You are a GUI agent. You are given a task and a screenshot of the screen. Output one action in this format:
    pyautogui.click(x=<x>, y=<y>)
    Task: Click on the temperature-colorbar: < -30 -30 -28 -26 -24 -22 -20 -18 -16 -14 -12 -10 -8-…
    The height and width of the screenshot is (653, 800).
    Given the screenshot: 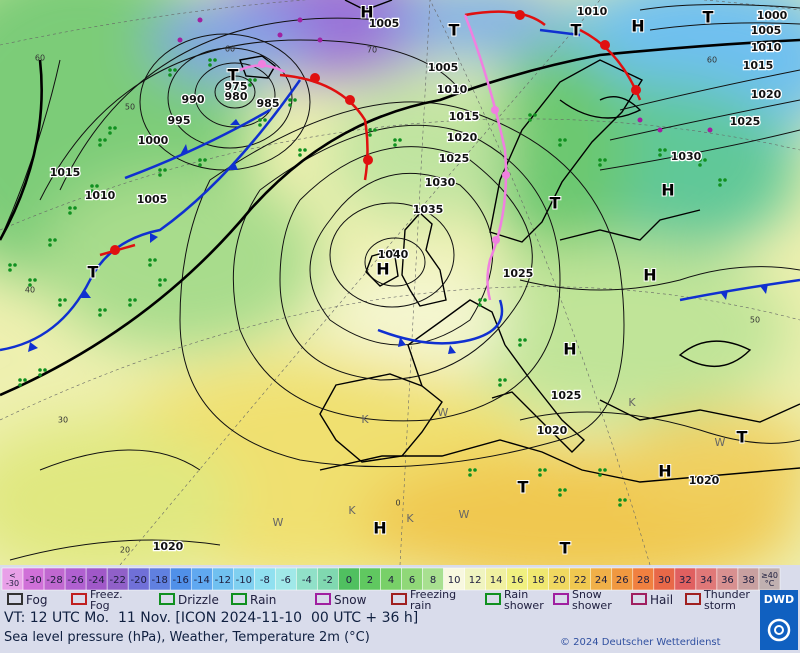 What is the action you would take?
    pyautogui.click(x=391, y=579)
    